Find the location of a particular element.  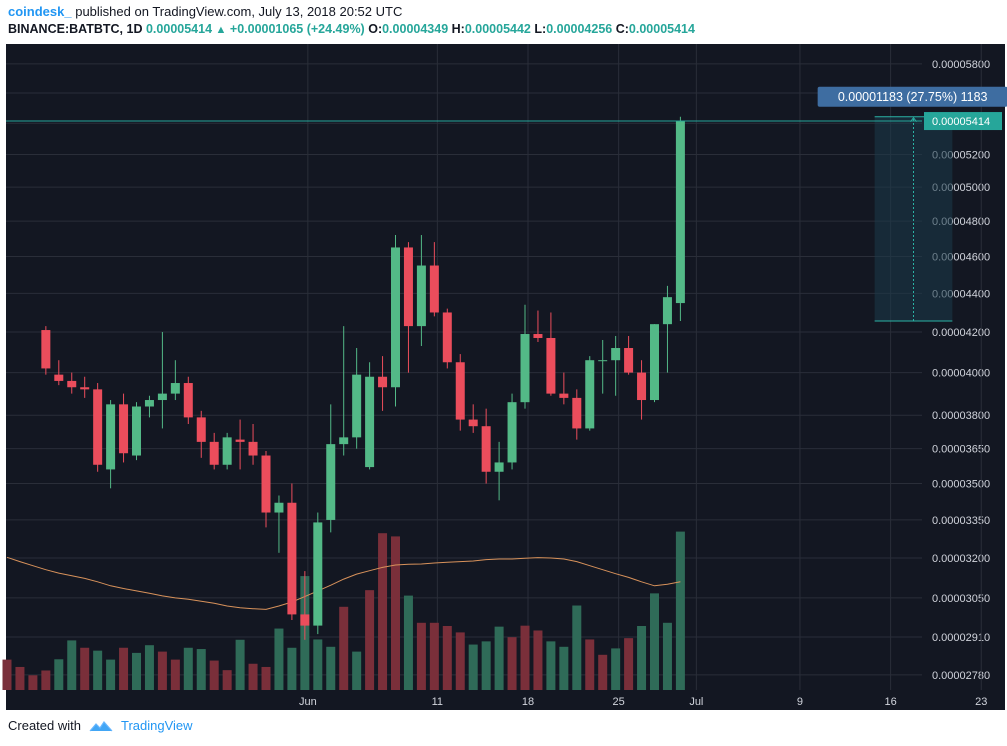

time-tick-label: 11 is located at coordinates (437, 702).